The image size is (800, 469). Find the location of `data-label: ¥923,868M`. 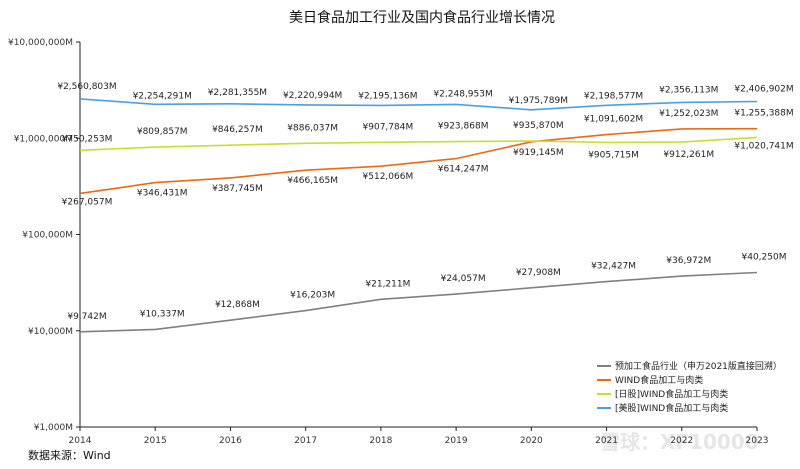

data-label: ¥923,868M is located at coordinates (463, 127).